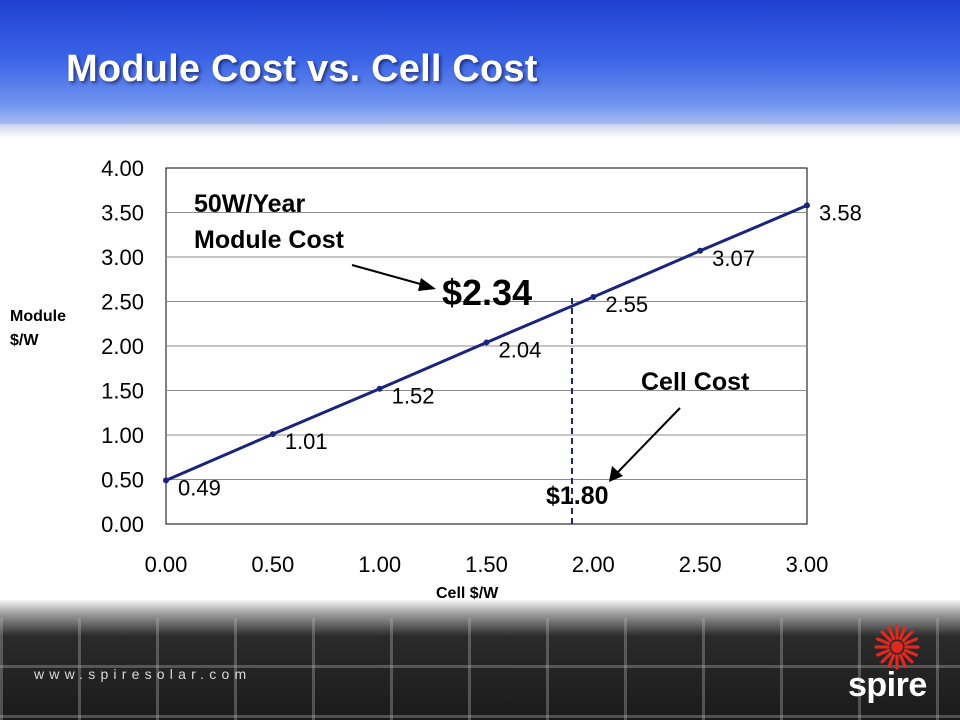 The width and height of the screenshot is (960, 720). Describe the element at coordinates (616, 474) in the screenshot. I see `cell-cost-arrowhead` at that location.